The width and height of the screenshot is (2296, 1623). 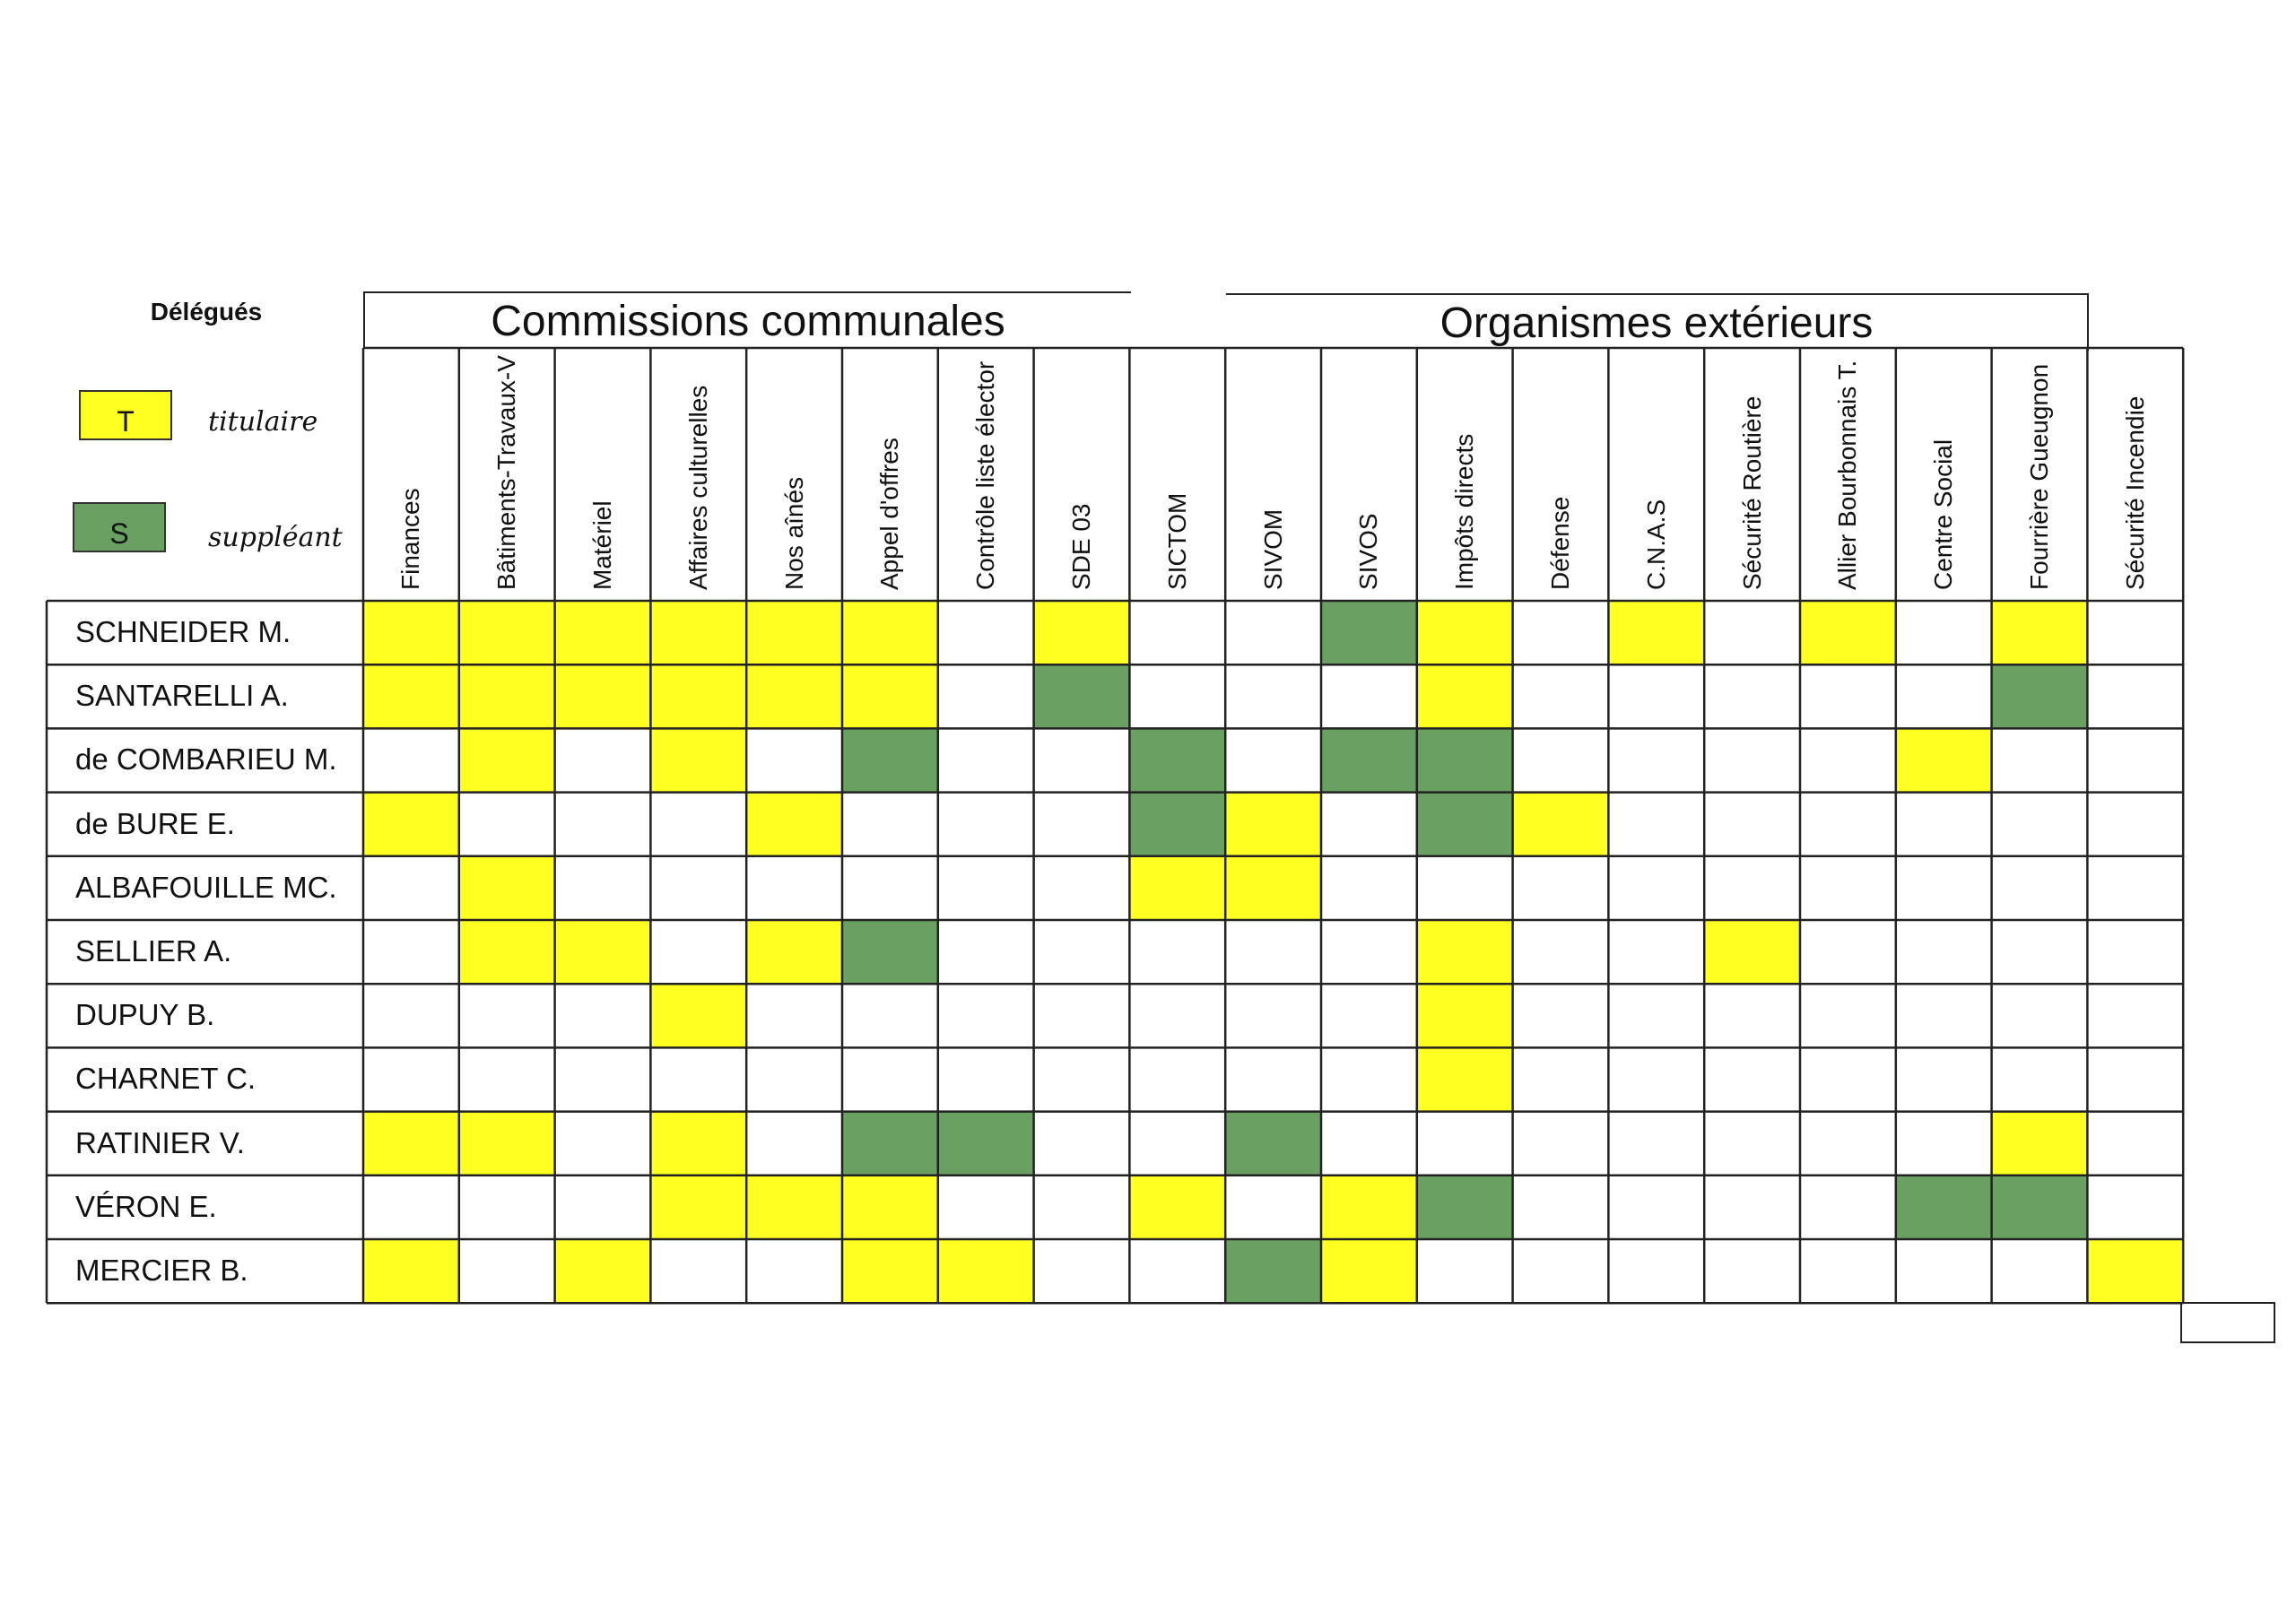 What do you see at coordinates (1655, 544) in the screenshot?
I see `column-header: C.N.A.S` at bounding box center [1655, 544].